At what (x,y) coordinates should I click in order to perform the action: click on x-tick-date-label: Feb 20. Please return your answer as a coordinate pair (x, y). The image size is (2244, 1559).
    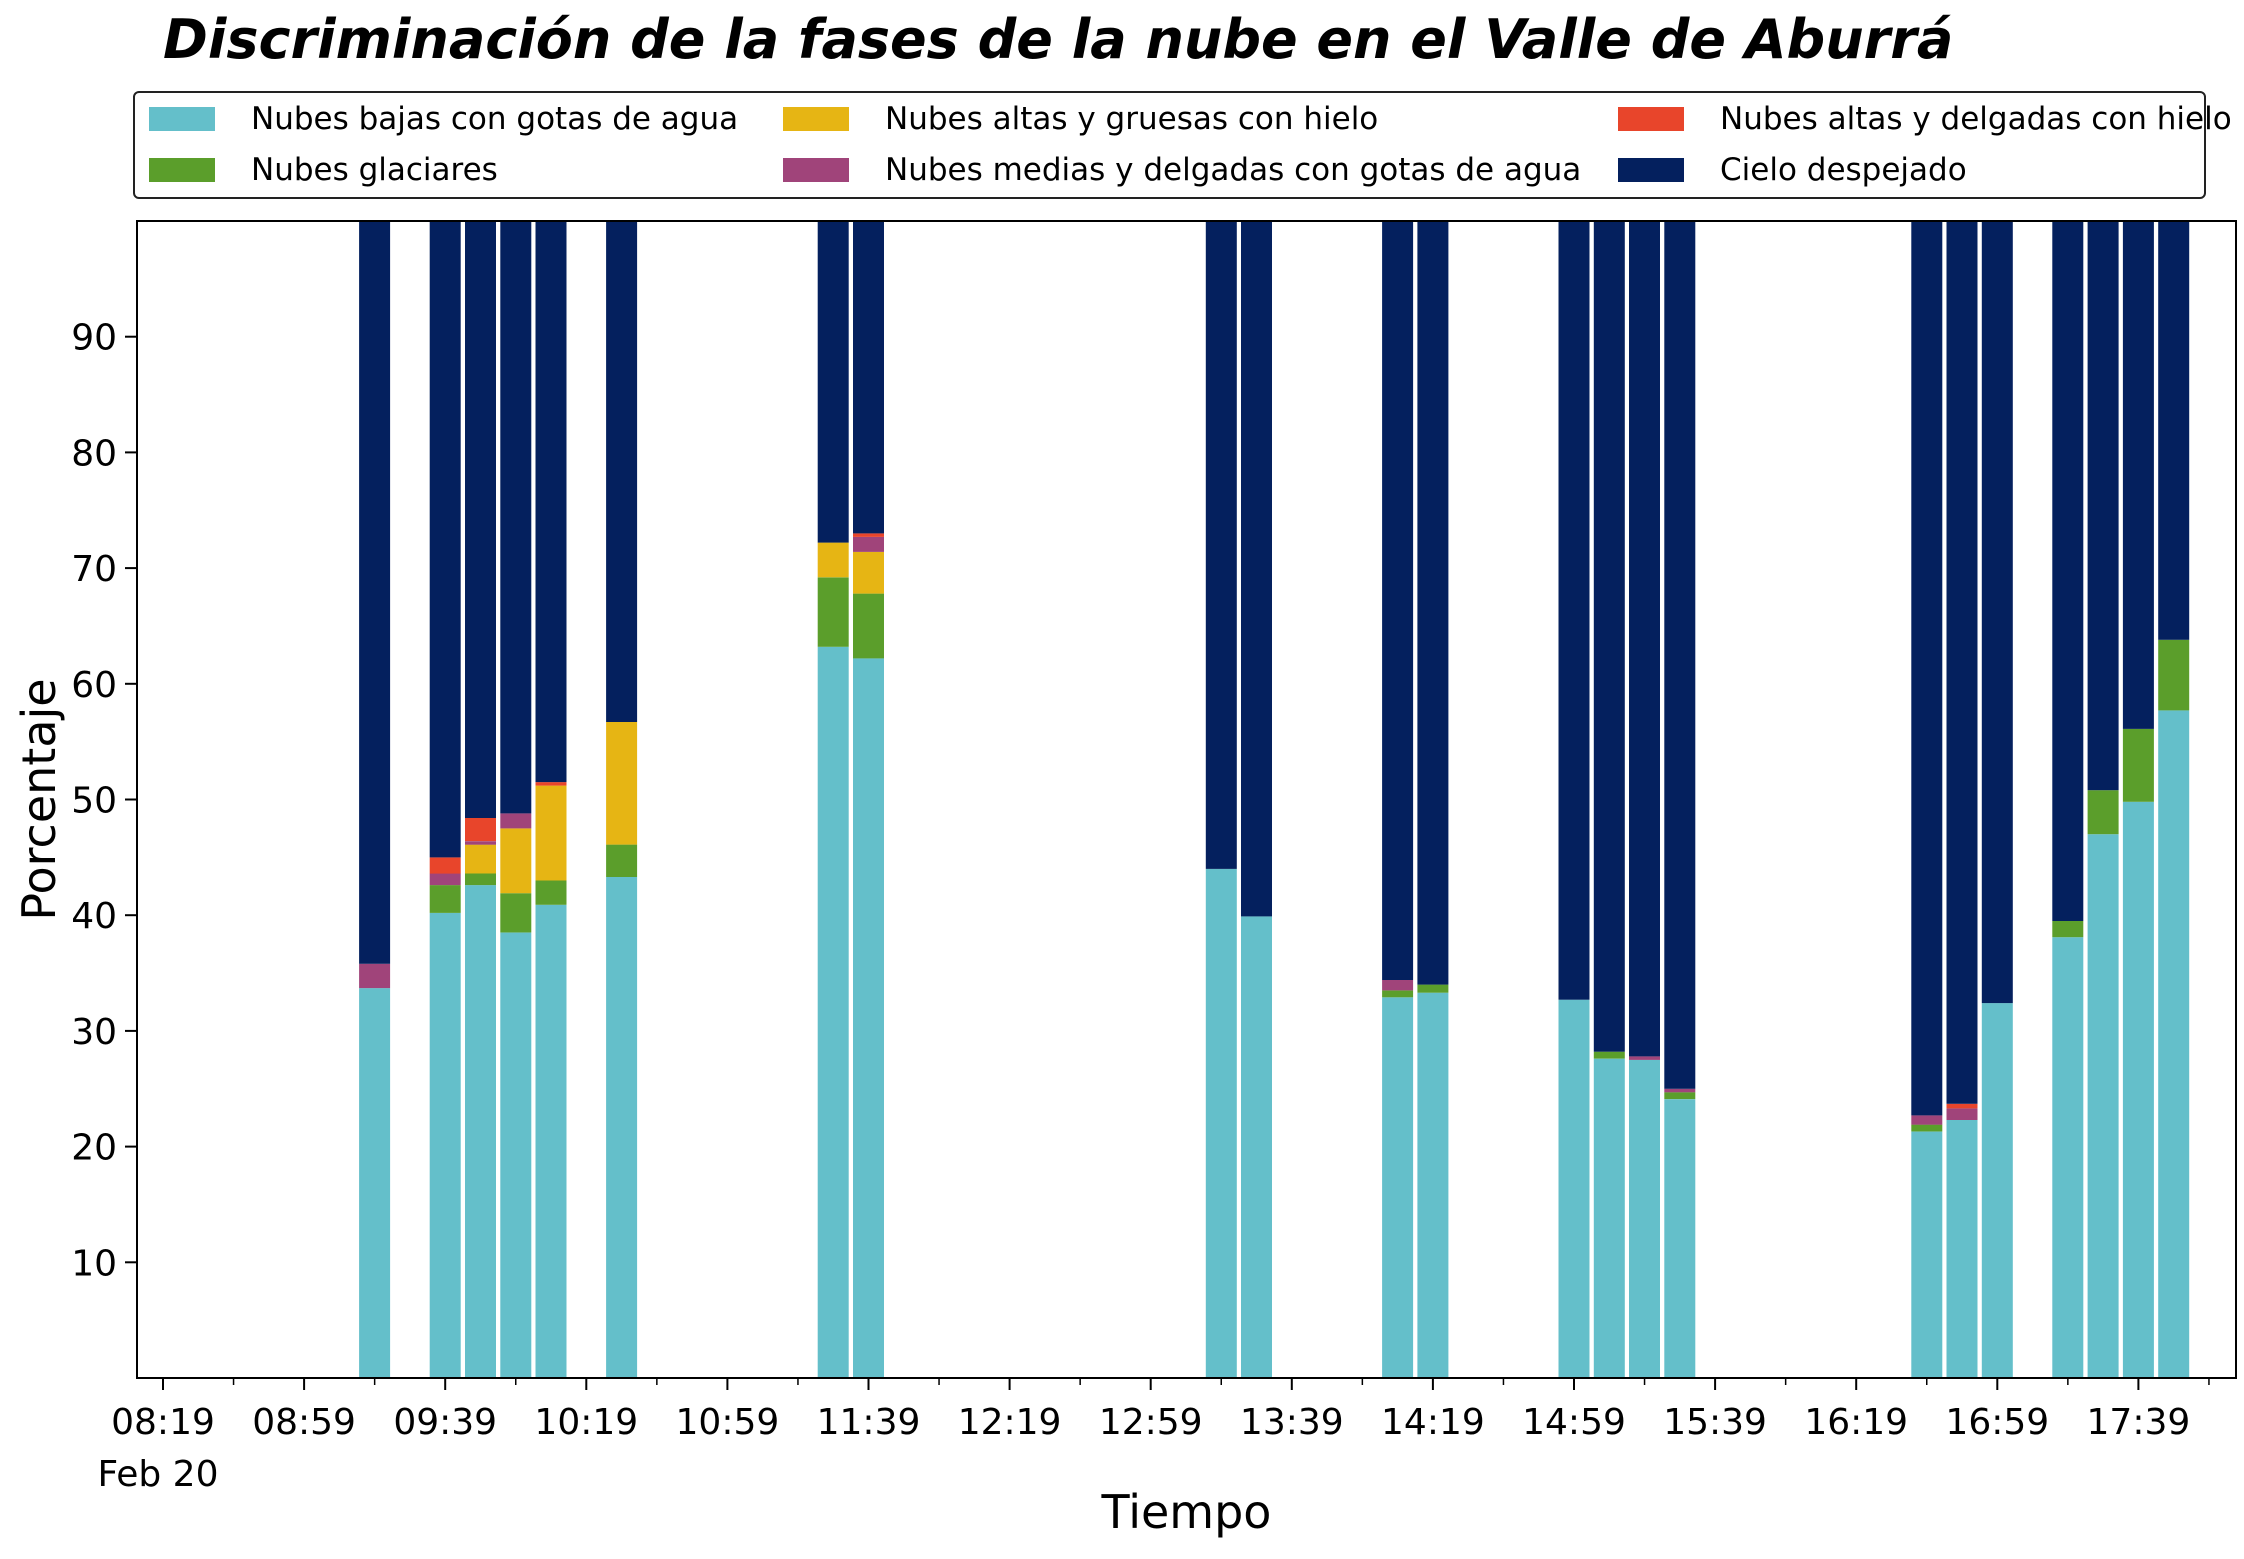
    Looking at the image, I should click on (158, 1474).